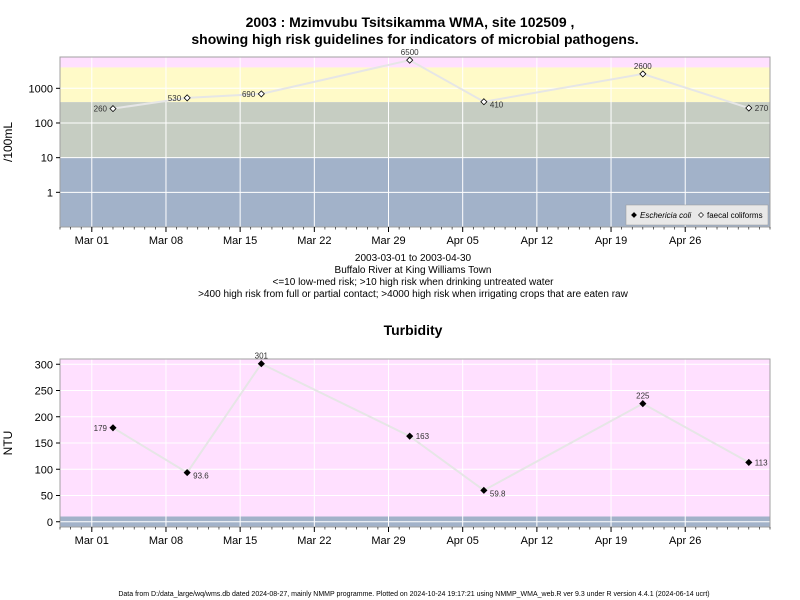  I want to click on risk-band-contact, so click(415, 85).